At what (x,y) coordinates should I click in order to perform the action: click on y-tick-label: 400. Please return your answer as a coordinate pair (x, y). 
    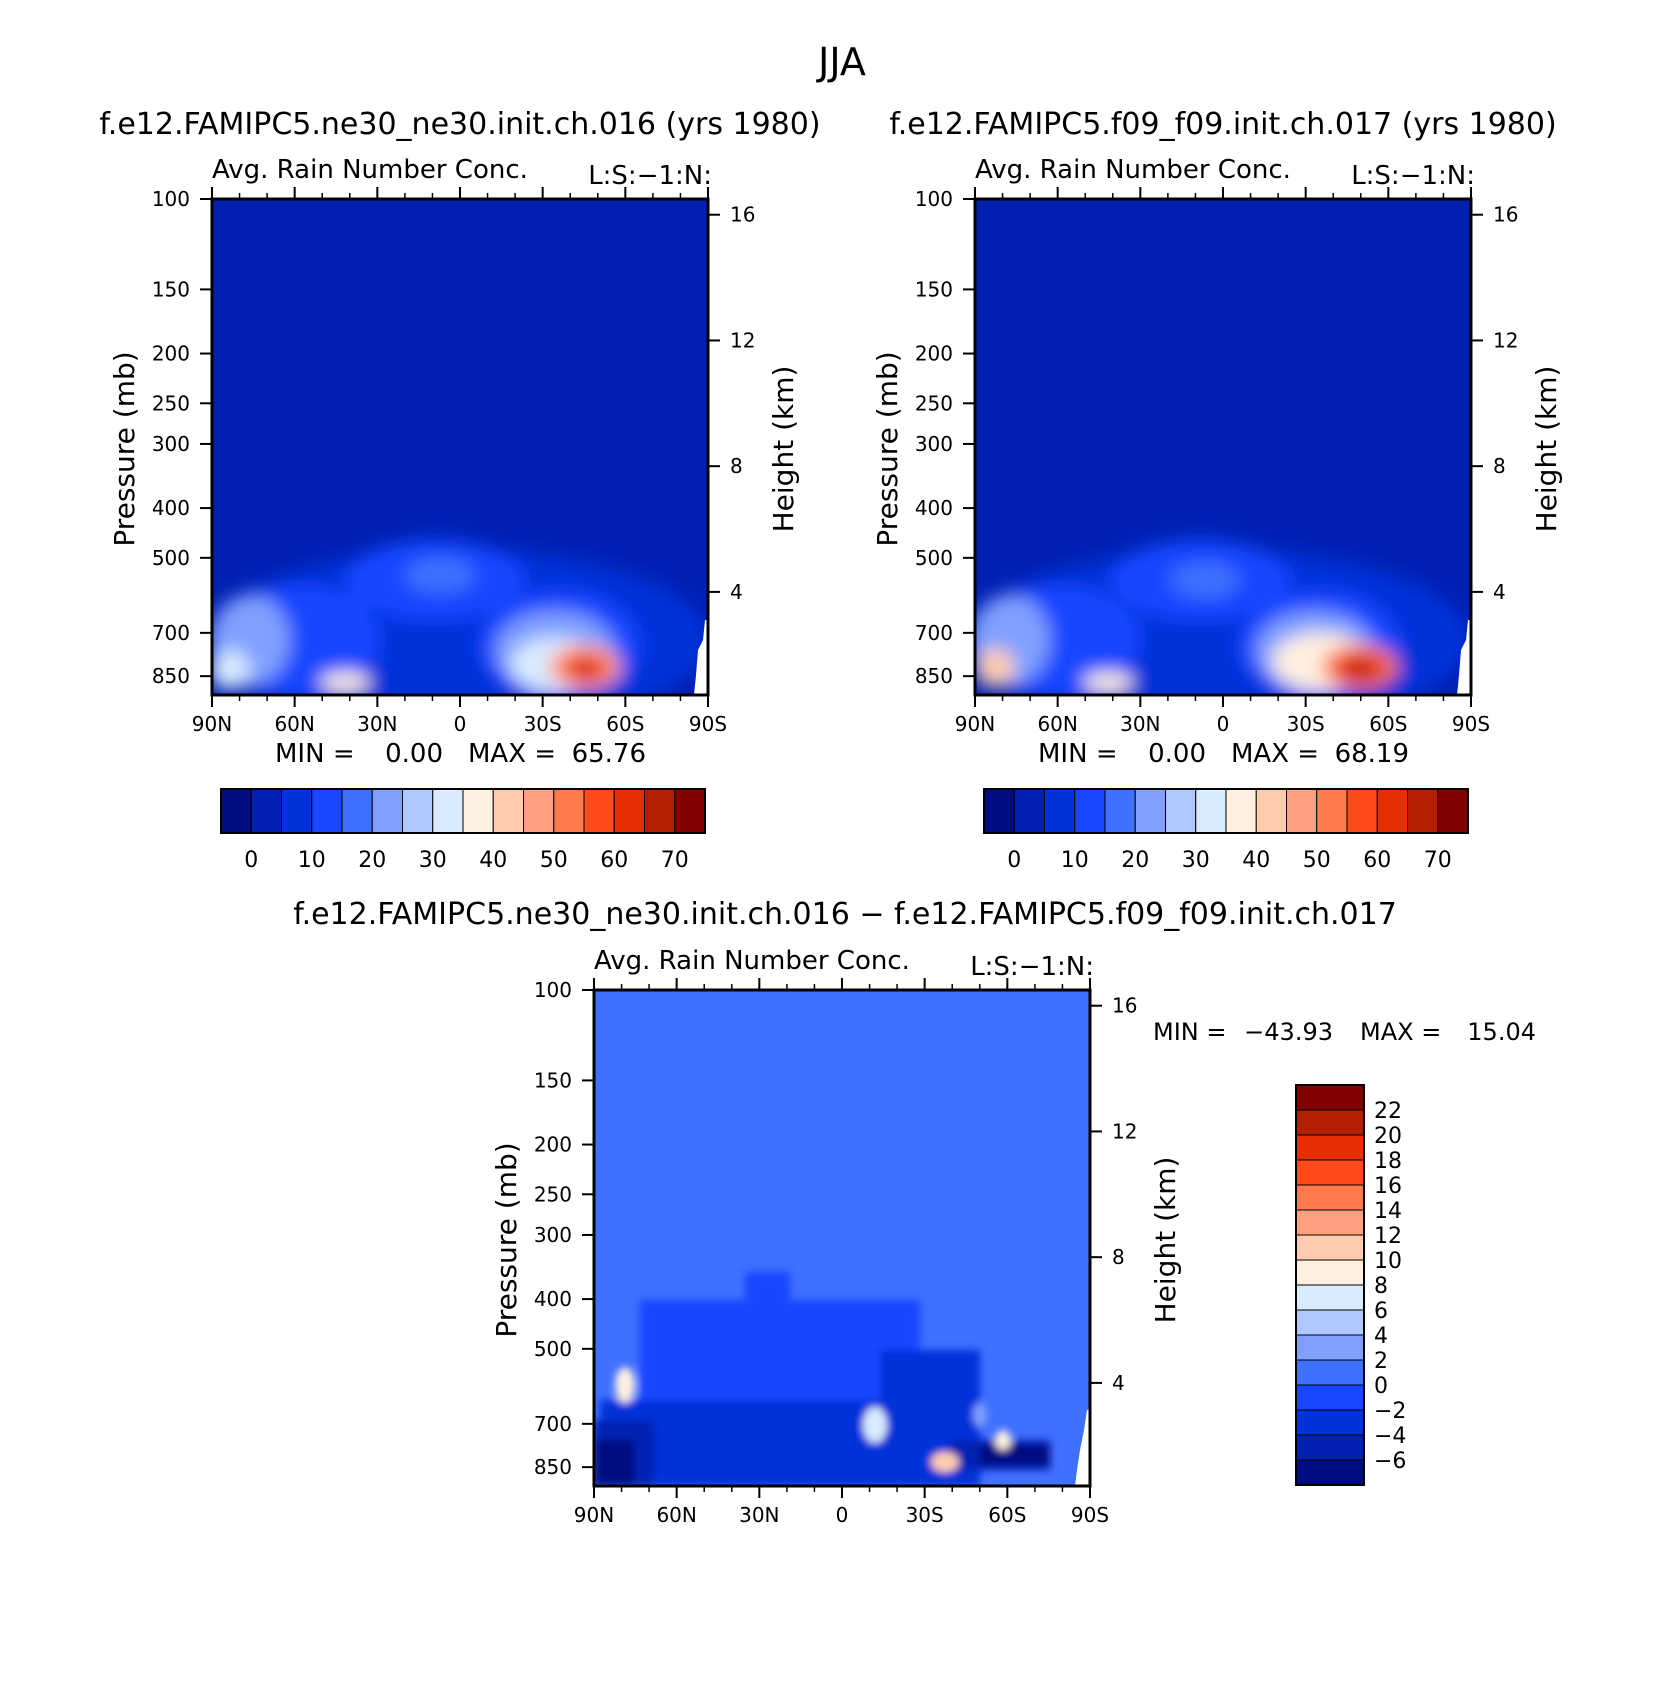
    Looking at the image, I should click on (553, 1299).